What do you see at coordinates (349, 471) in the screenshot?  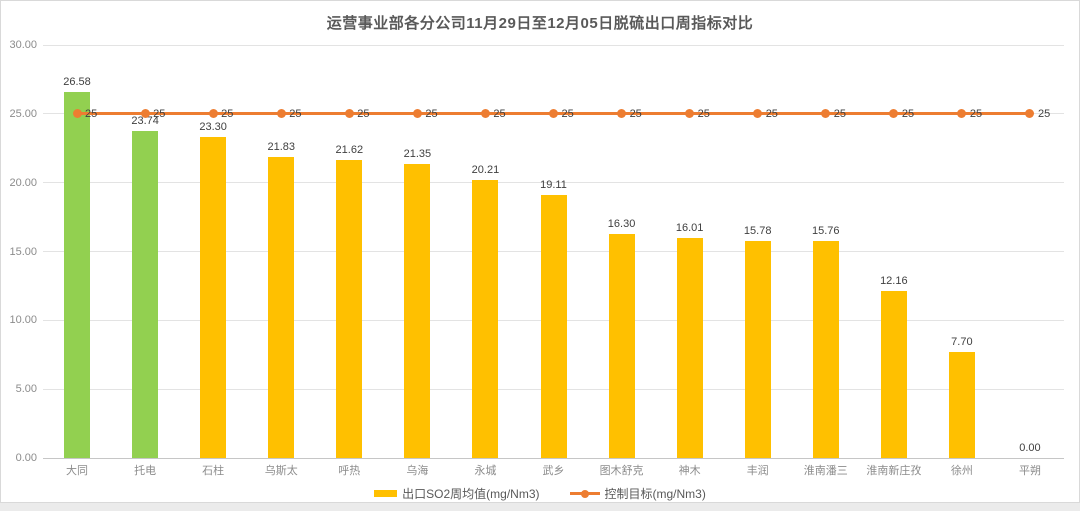 I see `category-label: 呼热` at bounding box center [349, 471].